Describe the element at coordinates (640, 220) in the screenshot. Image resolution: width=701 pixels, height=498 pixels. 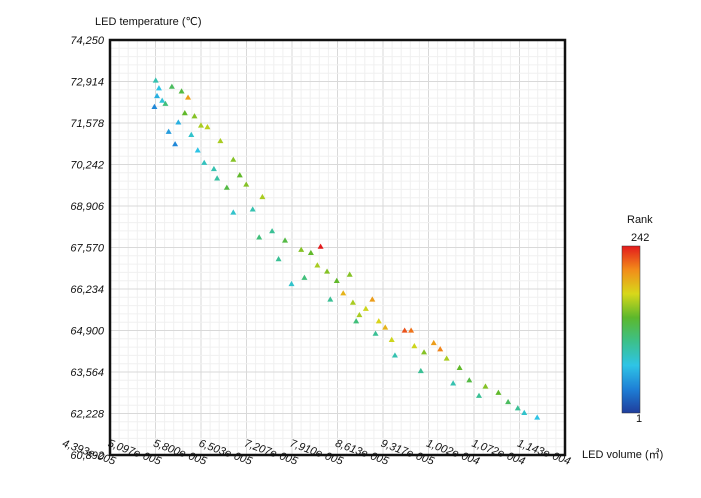
I see `legend-title: Rank` at that location.